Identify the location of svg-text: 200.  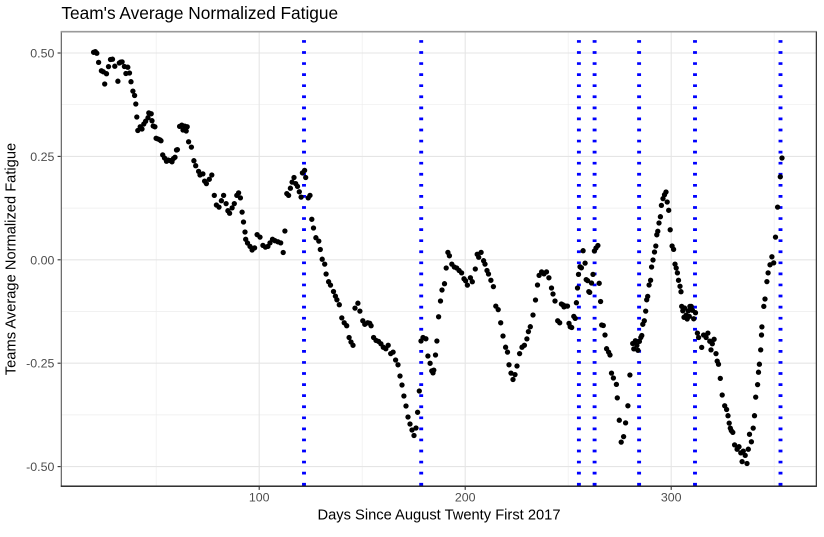
(465, 497).